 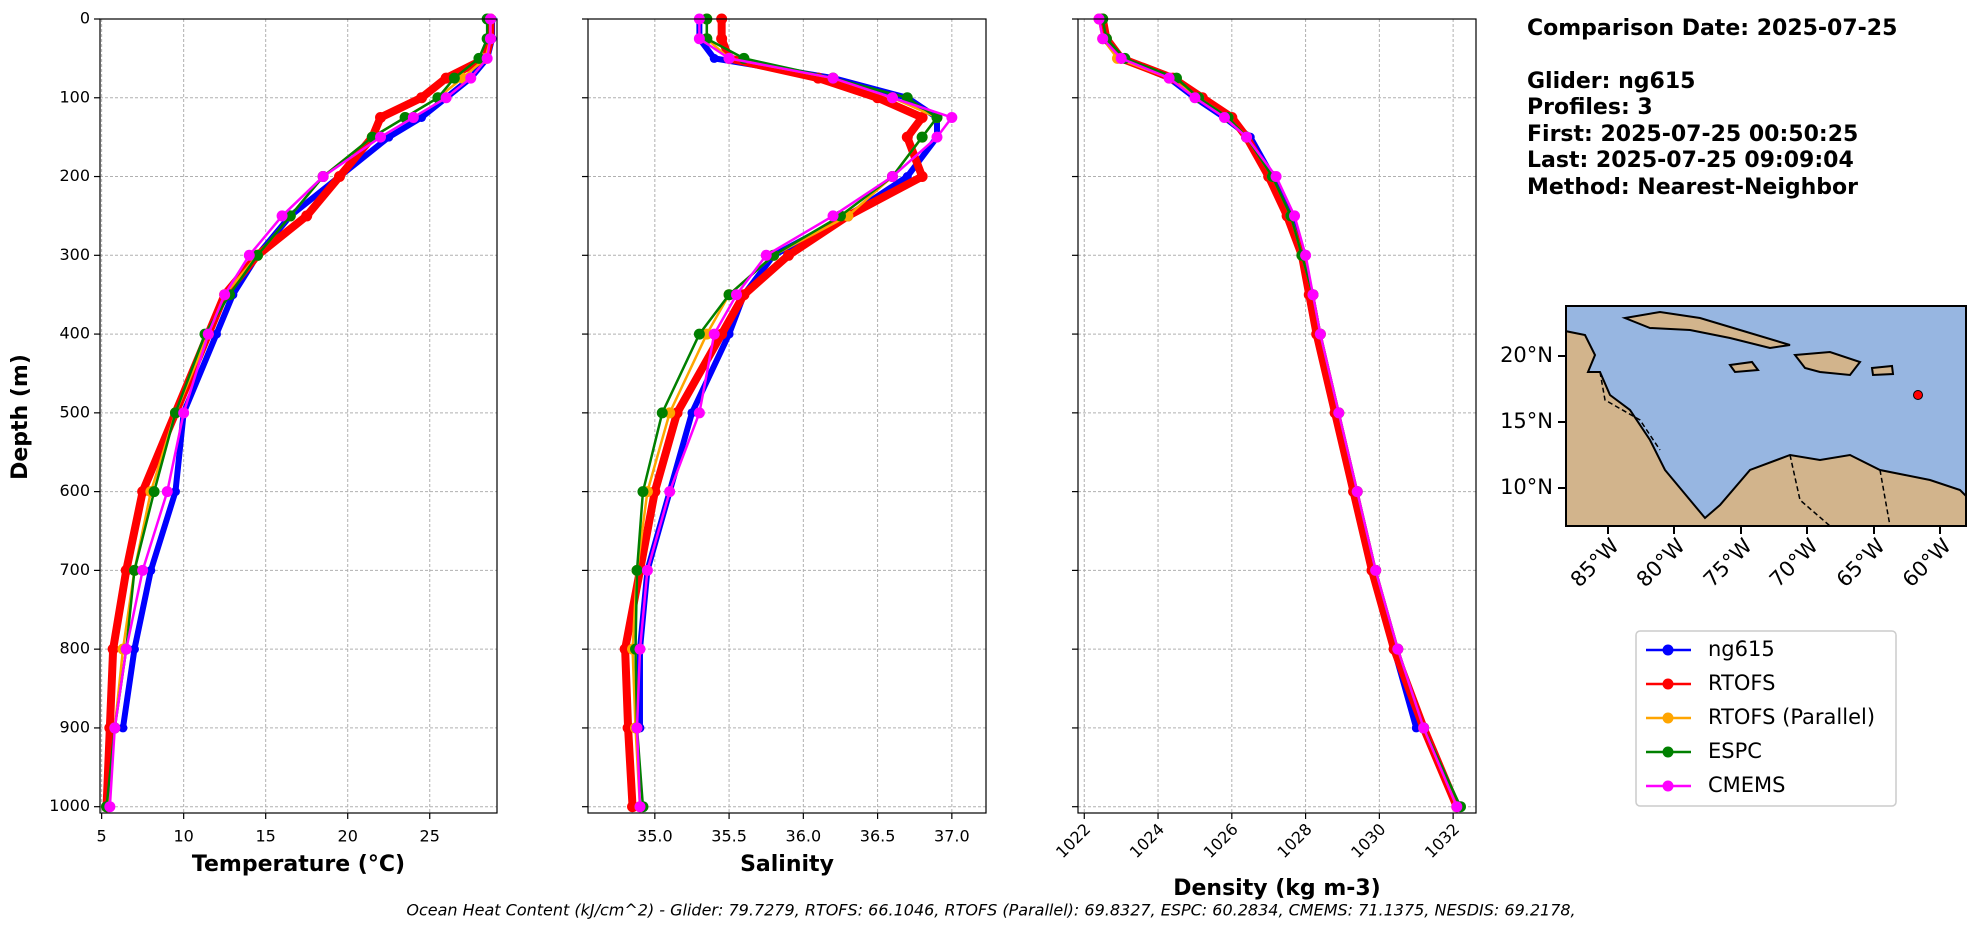 What do you see at coordinates (804, 836) in the screenshot?
I see `x-tick-label: 36.0` at bounding box center [804, 836].